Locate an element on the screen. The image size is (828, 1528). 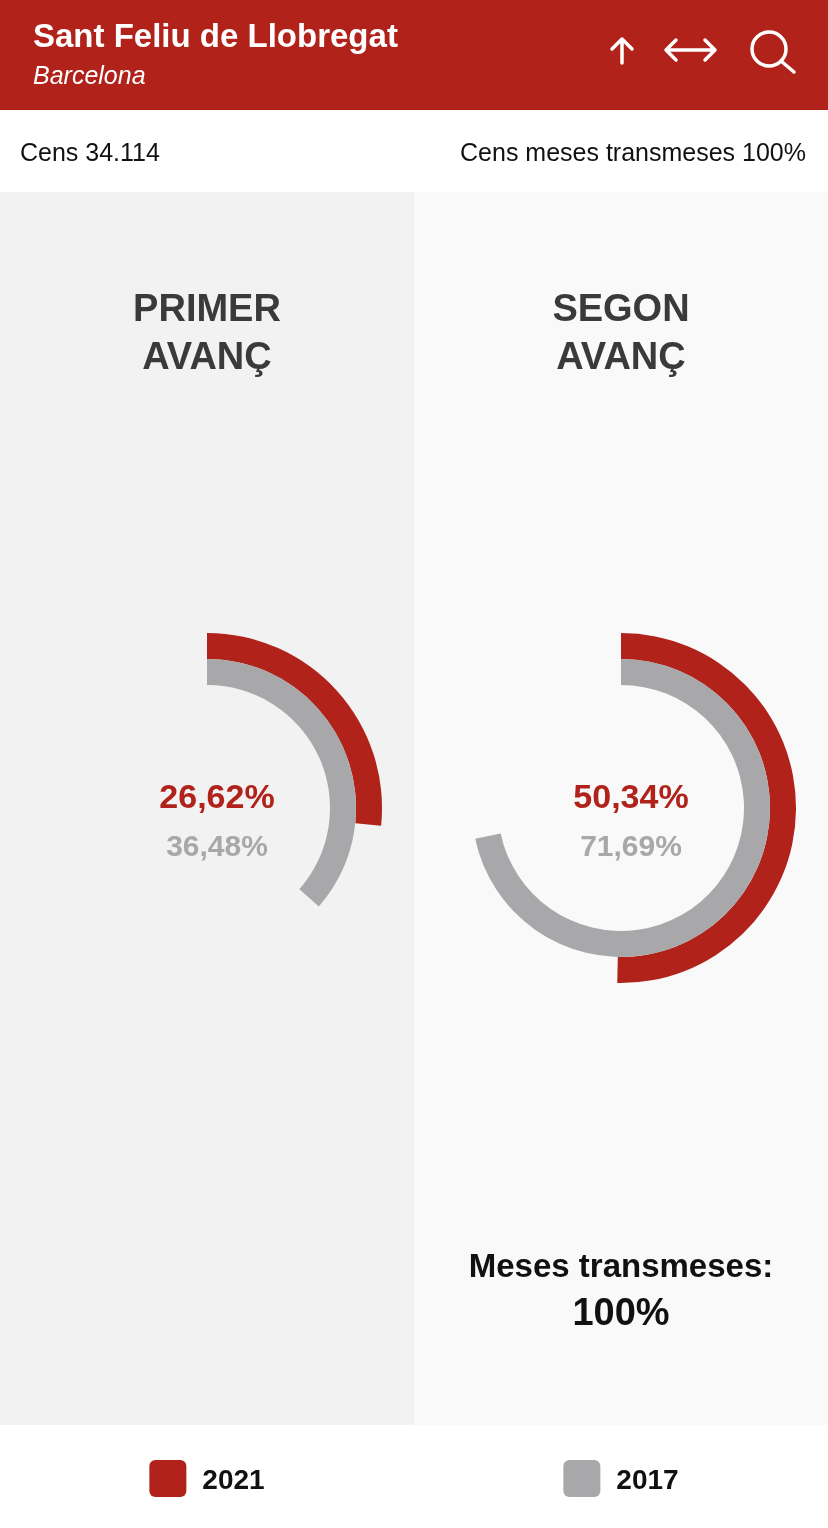
category-label: PRIMER AVANÇ is located at coordinates (207, 332).